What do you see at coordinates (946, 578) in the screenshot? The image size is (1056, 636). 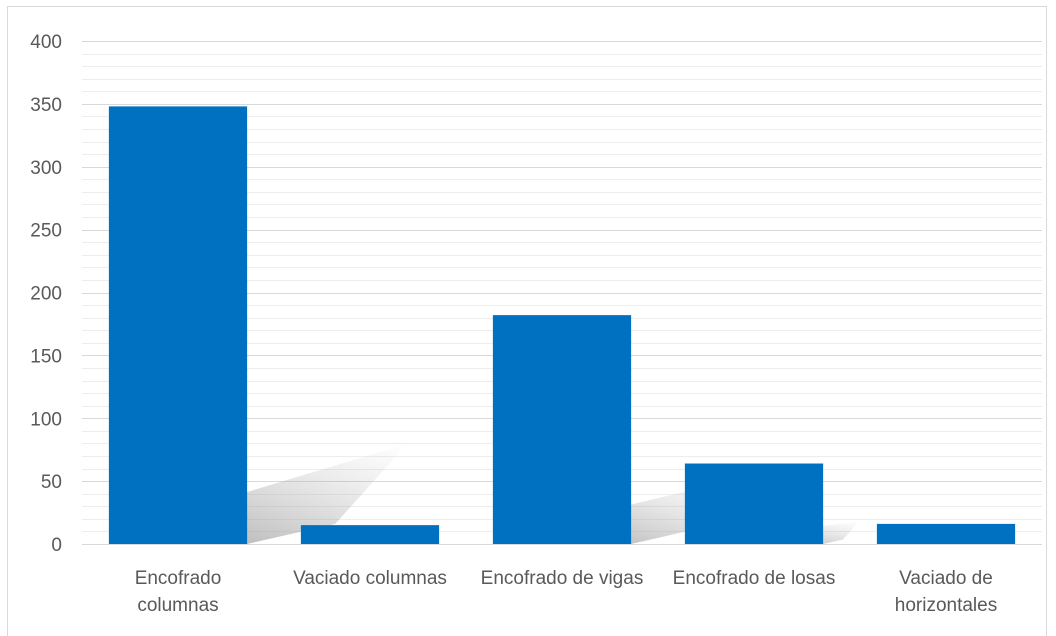 I see `x-category-label-line: Vaciado de` at bounding box center [946, 578].